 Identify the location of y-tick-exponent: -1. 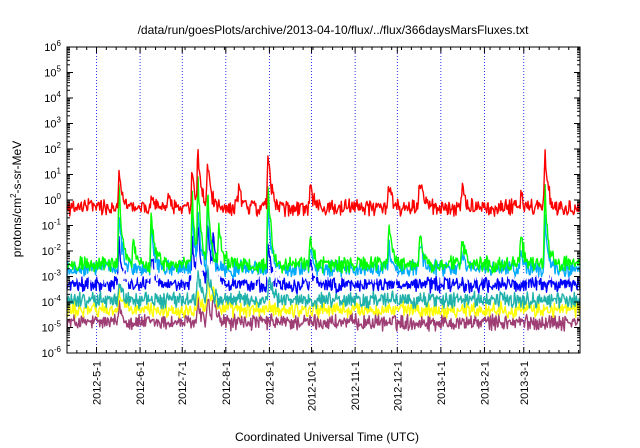
(58, 222).